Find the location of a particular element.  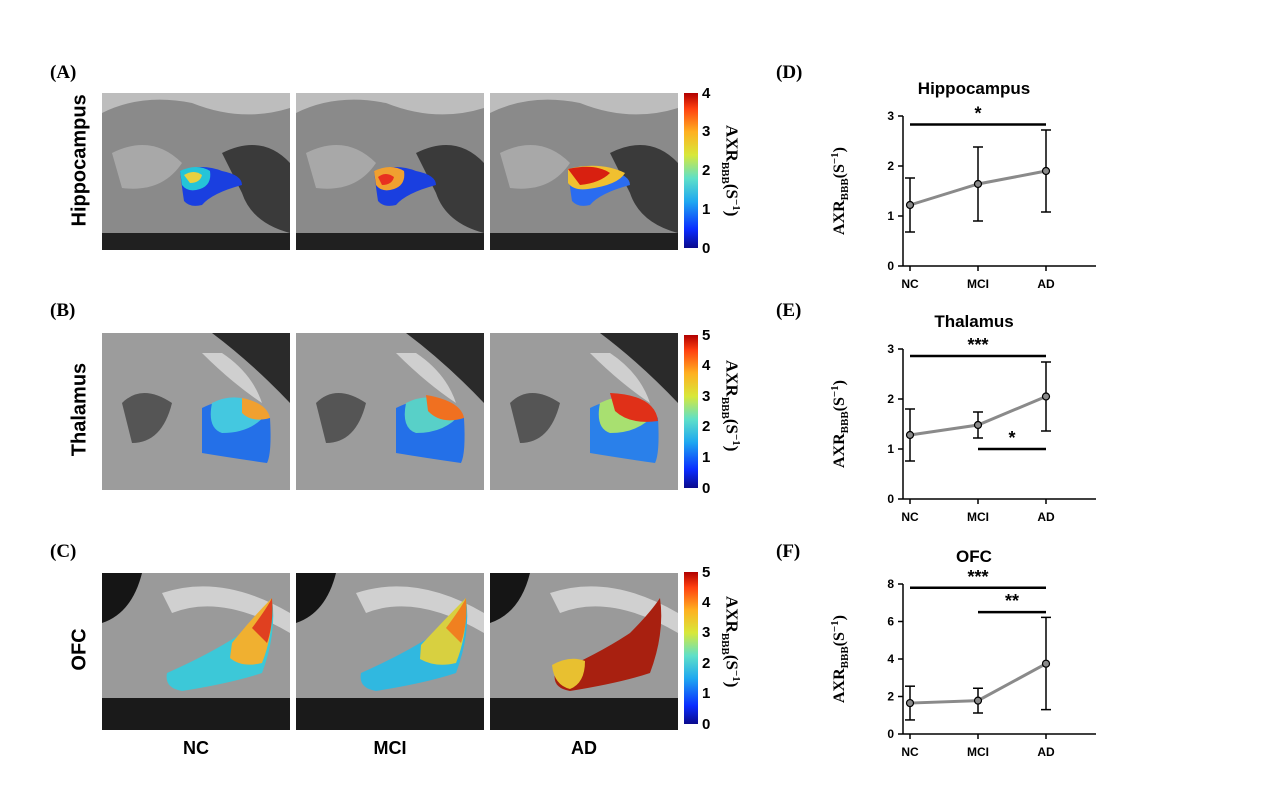

chart-hippocampus-svg: Hippocampus 0 1 2 3 NC MCI AD AXRBBB(S−1) * is located at coordinates (962, 185).